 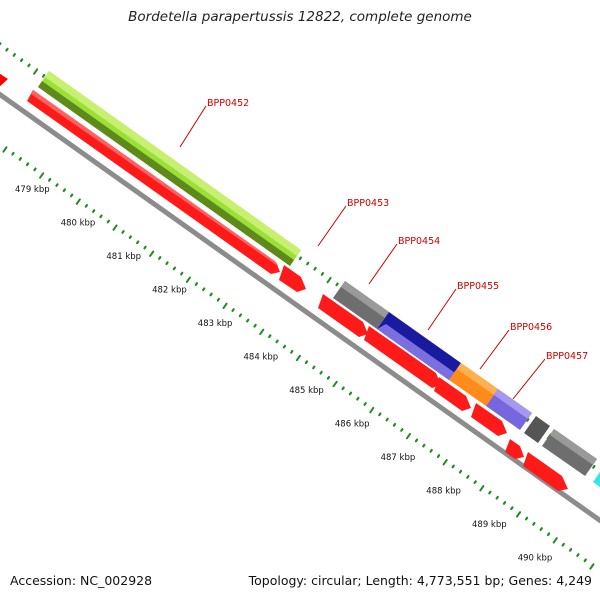 What do you see at coordinates (452, 394) in the screenshot?
I see `cds-arrow-bpp0456` at bounding box center [452, 394].